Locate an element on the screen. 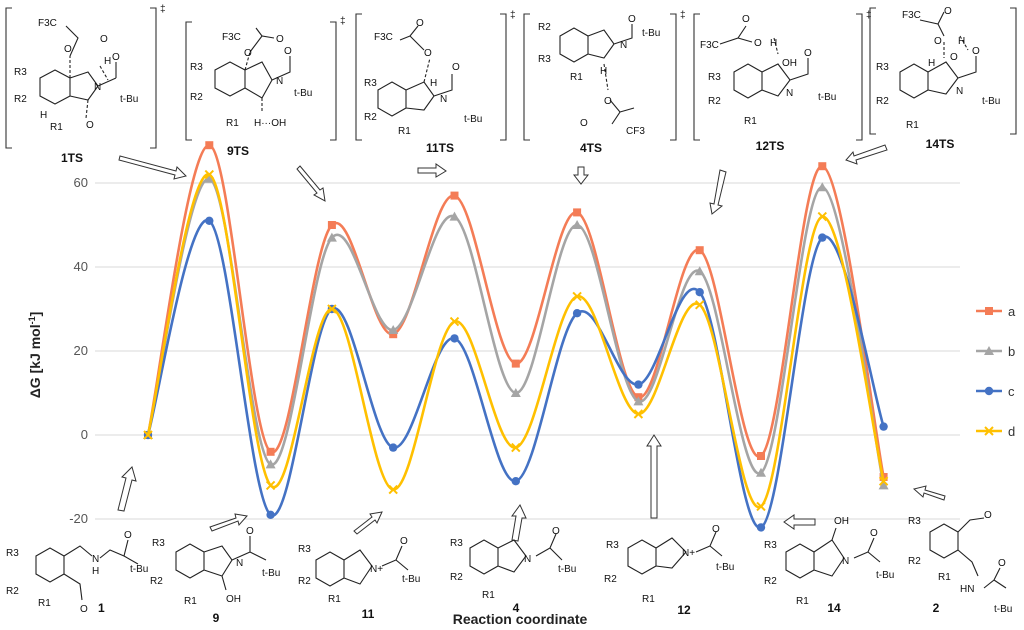 Image resolution: width=1024 pixels, height=630 pixels. y-tick-labels: -20 0 20 40 60 is located at coordinates (78, 350).